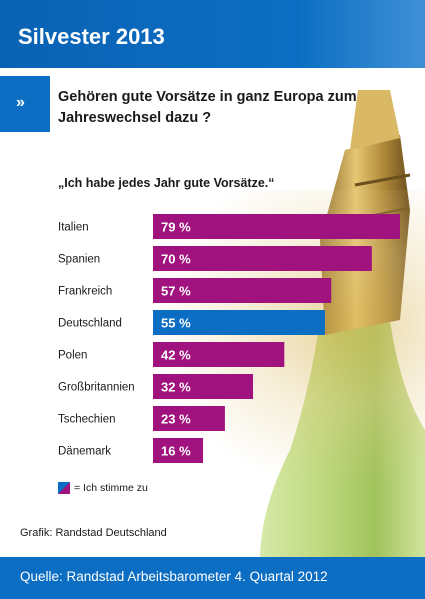 The height and width of the screenshot is (599, 425). Describe the element at coordinates (96, 388) in the screenshot. I see `category-label: Großbritannien` at that location.